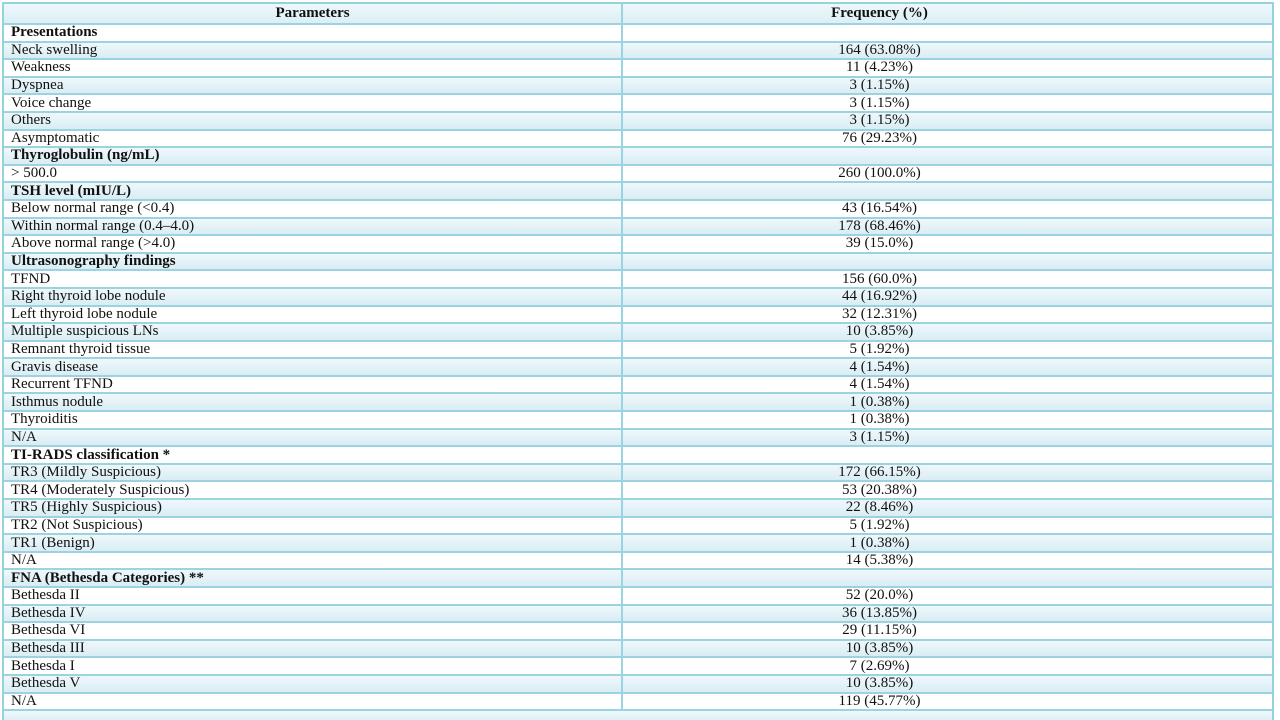  Describe the element at coordinates (638, 715) in the screenshot. I see `cut-off-row` at that location.